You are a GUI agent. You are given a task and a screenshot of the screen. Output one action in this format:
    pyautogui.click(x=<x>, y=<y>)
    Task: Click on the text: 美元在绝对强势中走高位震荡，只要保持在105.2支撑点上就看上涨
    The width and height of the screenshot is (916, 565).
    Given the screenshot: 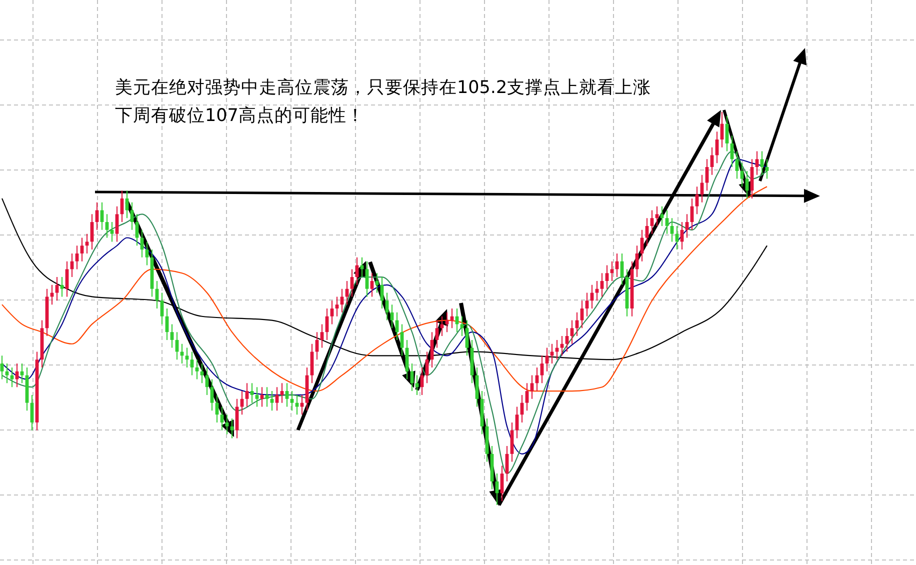 What is the action you would take?
    pyautogui.click(x=383, y=87)
    